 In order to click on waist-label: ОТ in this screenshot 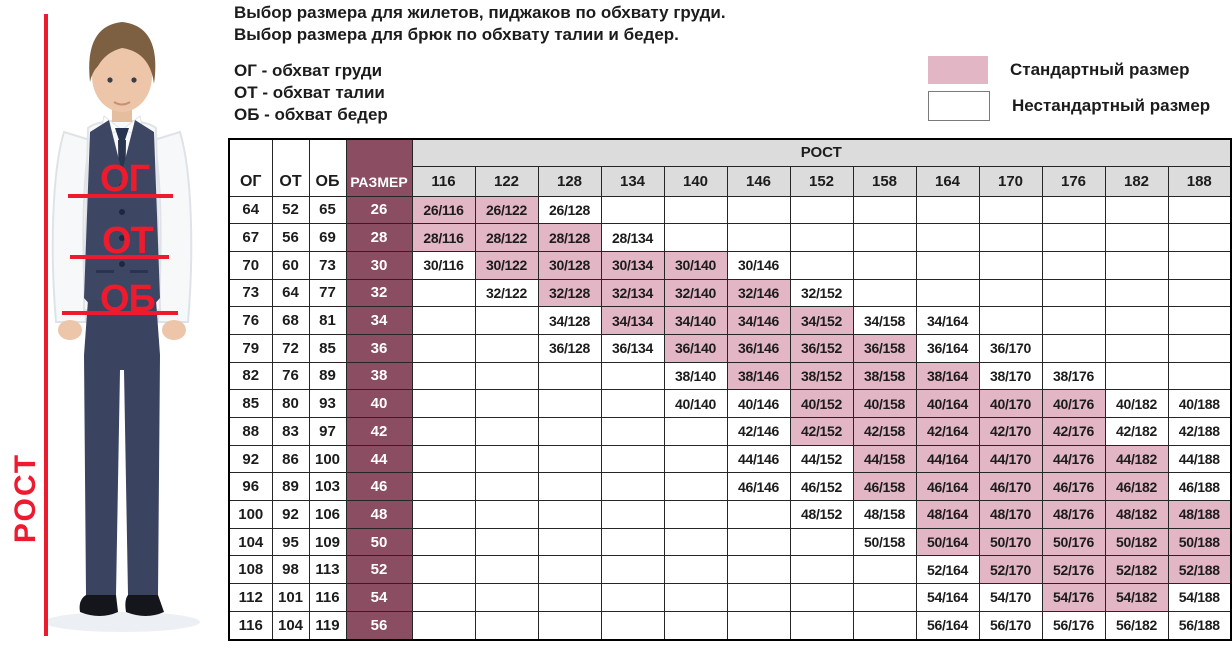, I will do `click(128, 241)`.